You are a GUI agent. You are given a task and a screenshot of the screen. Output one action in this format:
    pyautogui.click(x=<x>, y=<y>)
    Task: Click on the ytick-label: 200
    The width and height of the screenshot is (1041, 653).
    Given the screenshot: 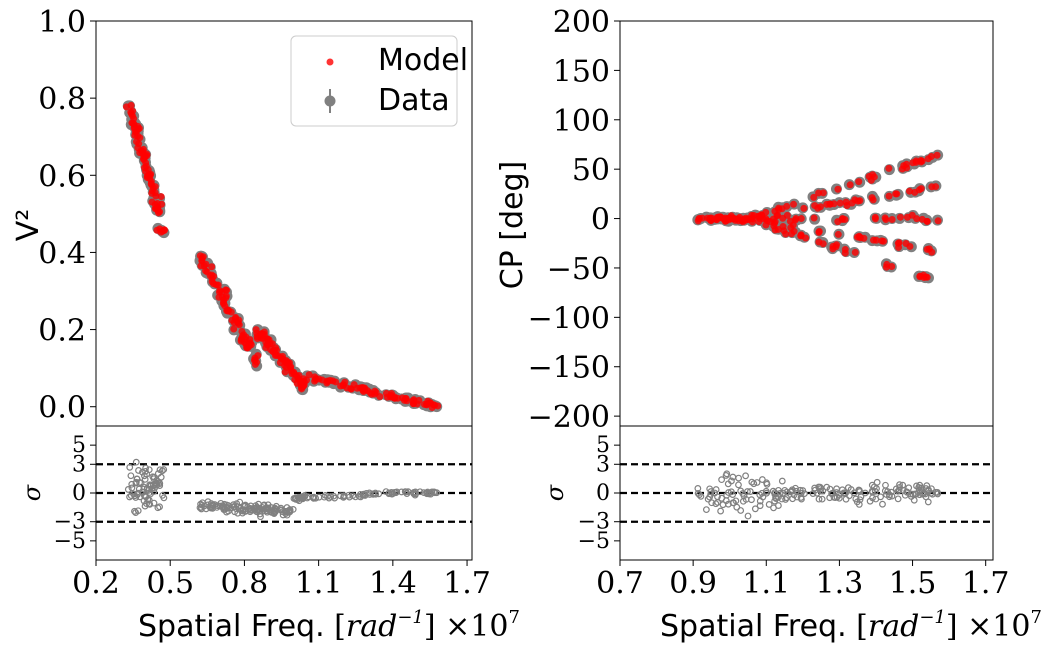 What is the action you would take?
    pyautogui.click(x=581, y=22)
    